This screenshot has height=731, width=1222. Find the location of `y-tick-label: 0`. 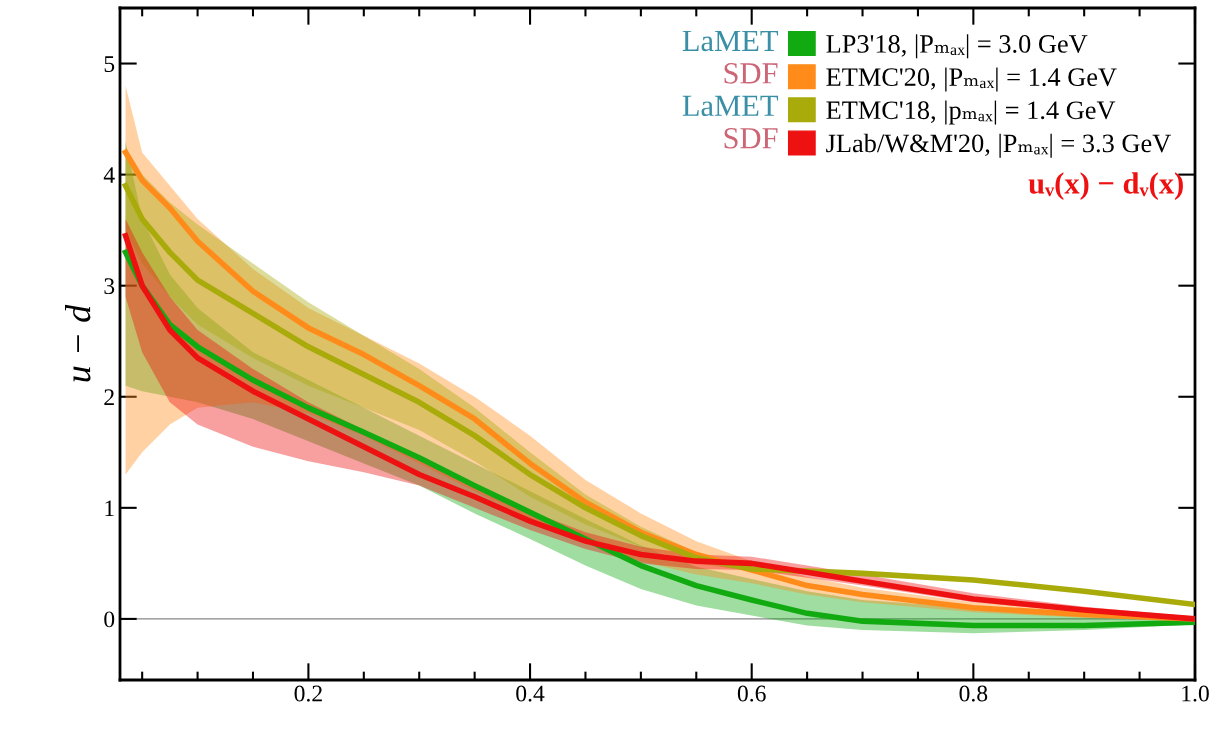

y-tick-label: 0 is located at coordinates (109, 619).